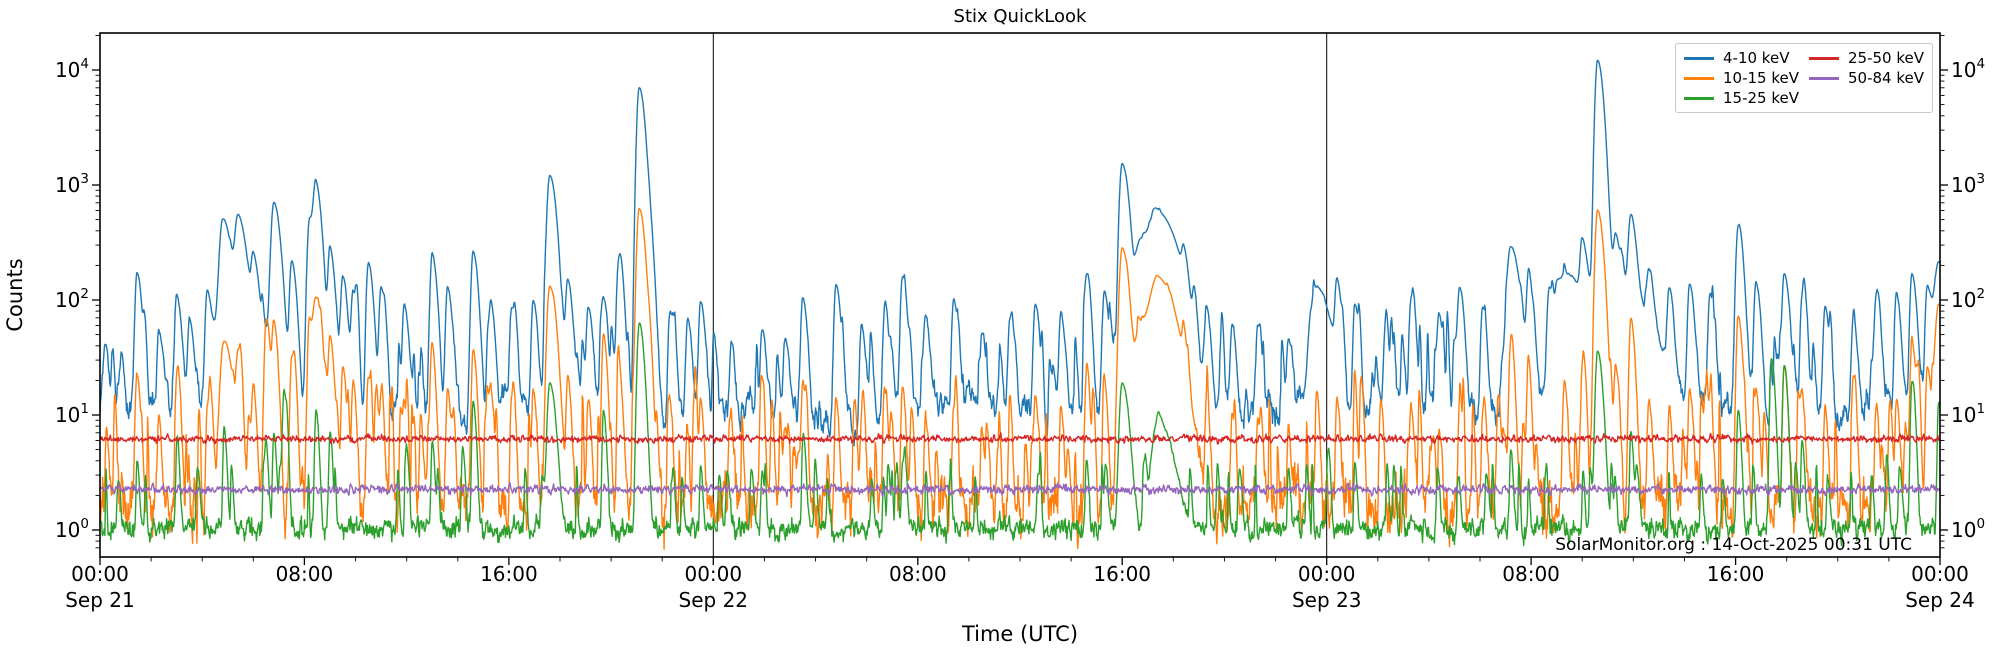  What do you see at coordinates (72, 184) in the screenshot?
I see `y-tick-label-left: 10³` at bounding box center [72, 184].